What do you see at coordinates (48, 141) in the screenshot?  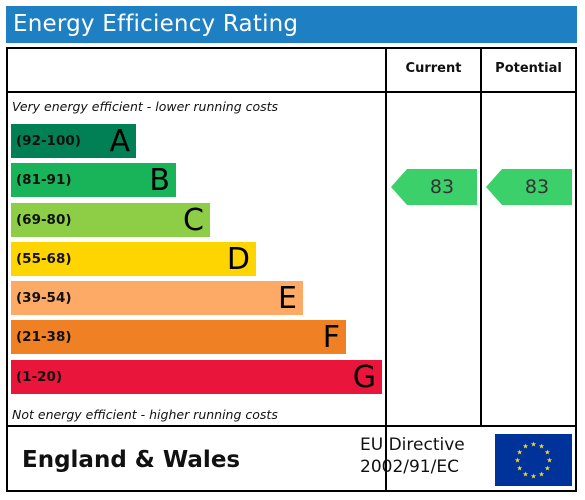 I see `band-range: (92-100)` at bounding box center [48, 141].